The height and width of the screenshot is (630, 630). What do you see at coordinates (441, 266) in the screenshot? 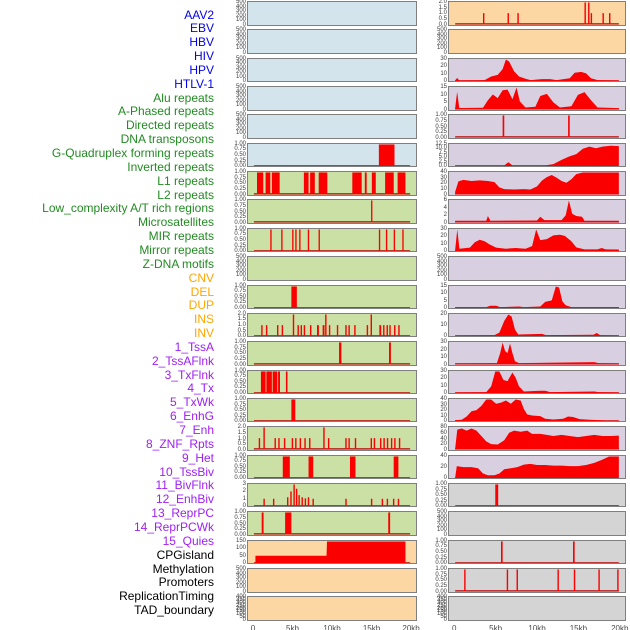
I see `y-tick-label: 300` at bounding box center [441, 266].